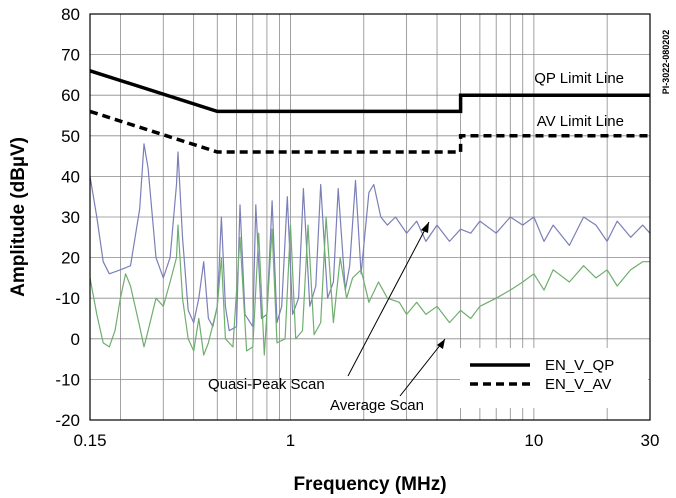 Image resolution: width=676 pixels, height=498 pixels. What do you see at coordinates (650, 440) in the screenshot?
I see `x-tick-label: 30` at bounding box center [650, 440].